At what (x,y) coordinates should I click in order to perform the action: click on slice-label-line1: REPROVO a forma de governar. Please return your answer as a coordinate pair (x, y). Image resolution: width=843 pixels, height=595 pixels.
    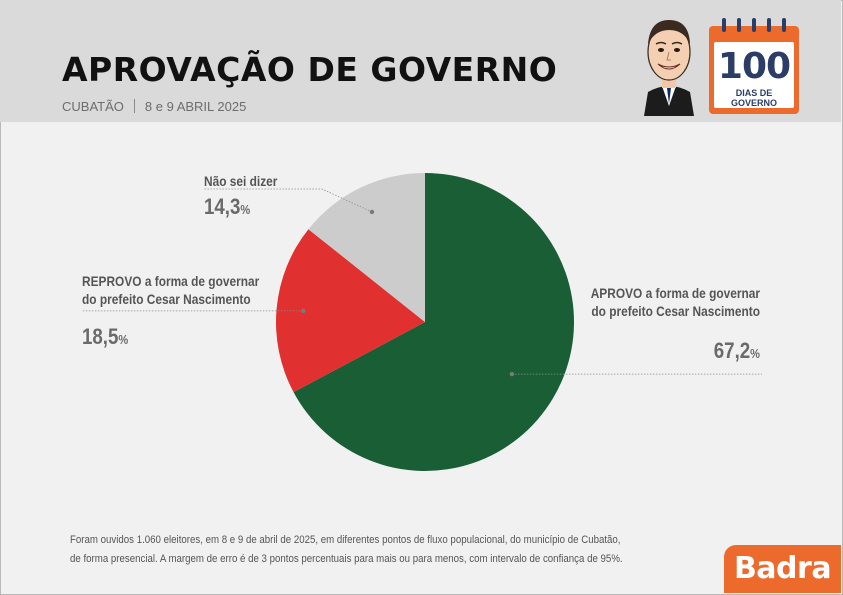
    Looking at the image, I should click on (171, 281).